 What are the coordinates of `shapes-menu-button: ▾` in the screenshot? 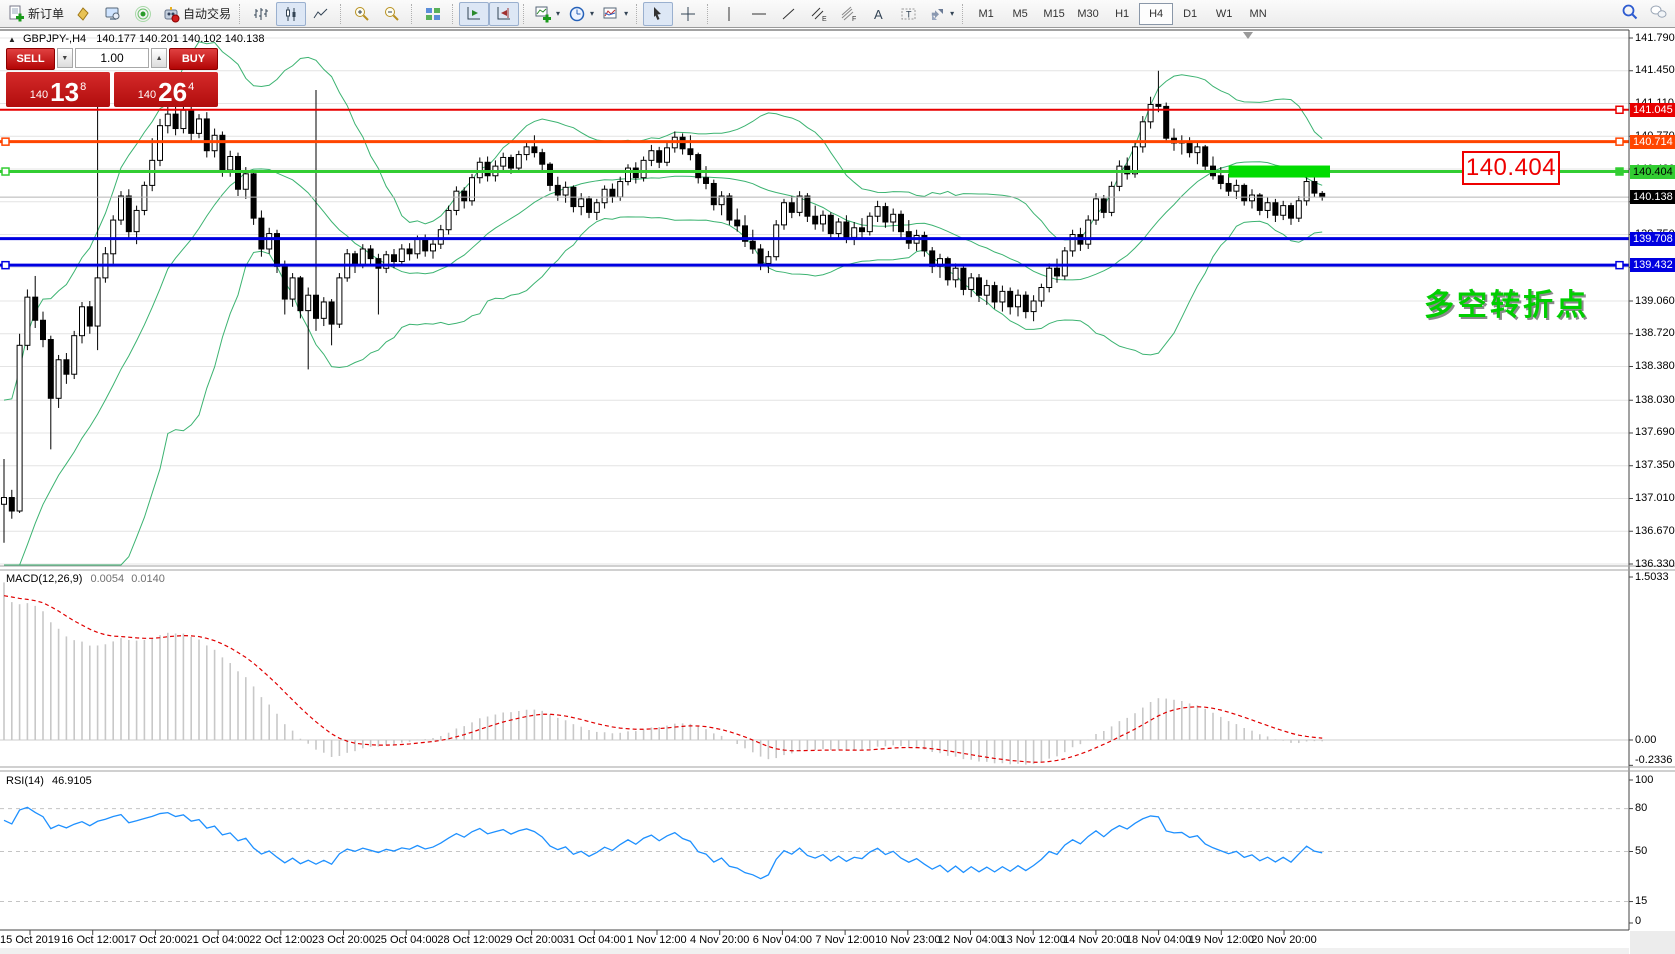 It's located at (941, 14).